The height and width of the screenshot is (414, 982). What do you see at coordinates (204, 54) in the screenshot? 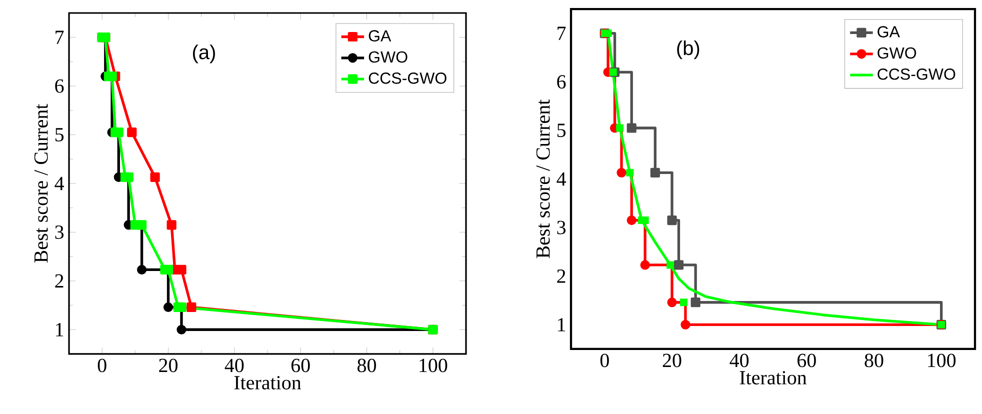
I see `annotation: (a)` at bounding box center [204, 54].